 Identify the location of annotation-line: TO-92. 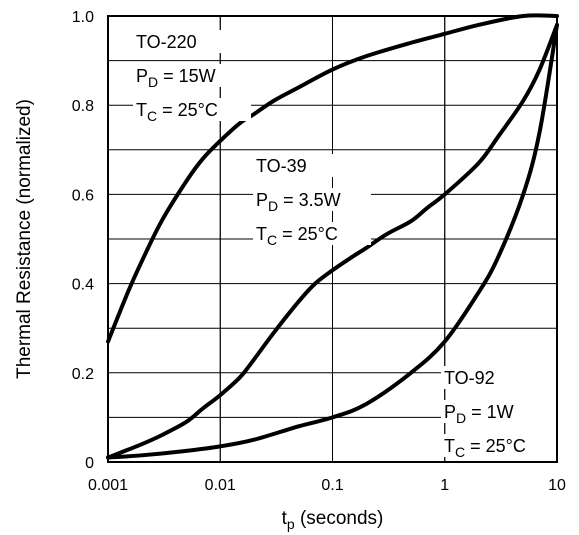
(469, 378).